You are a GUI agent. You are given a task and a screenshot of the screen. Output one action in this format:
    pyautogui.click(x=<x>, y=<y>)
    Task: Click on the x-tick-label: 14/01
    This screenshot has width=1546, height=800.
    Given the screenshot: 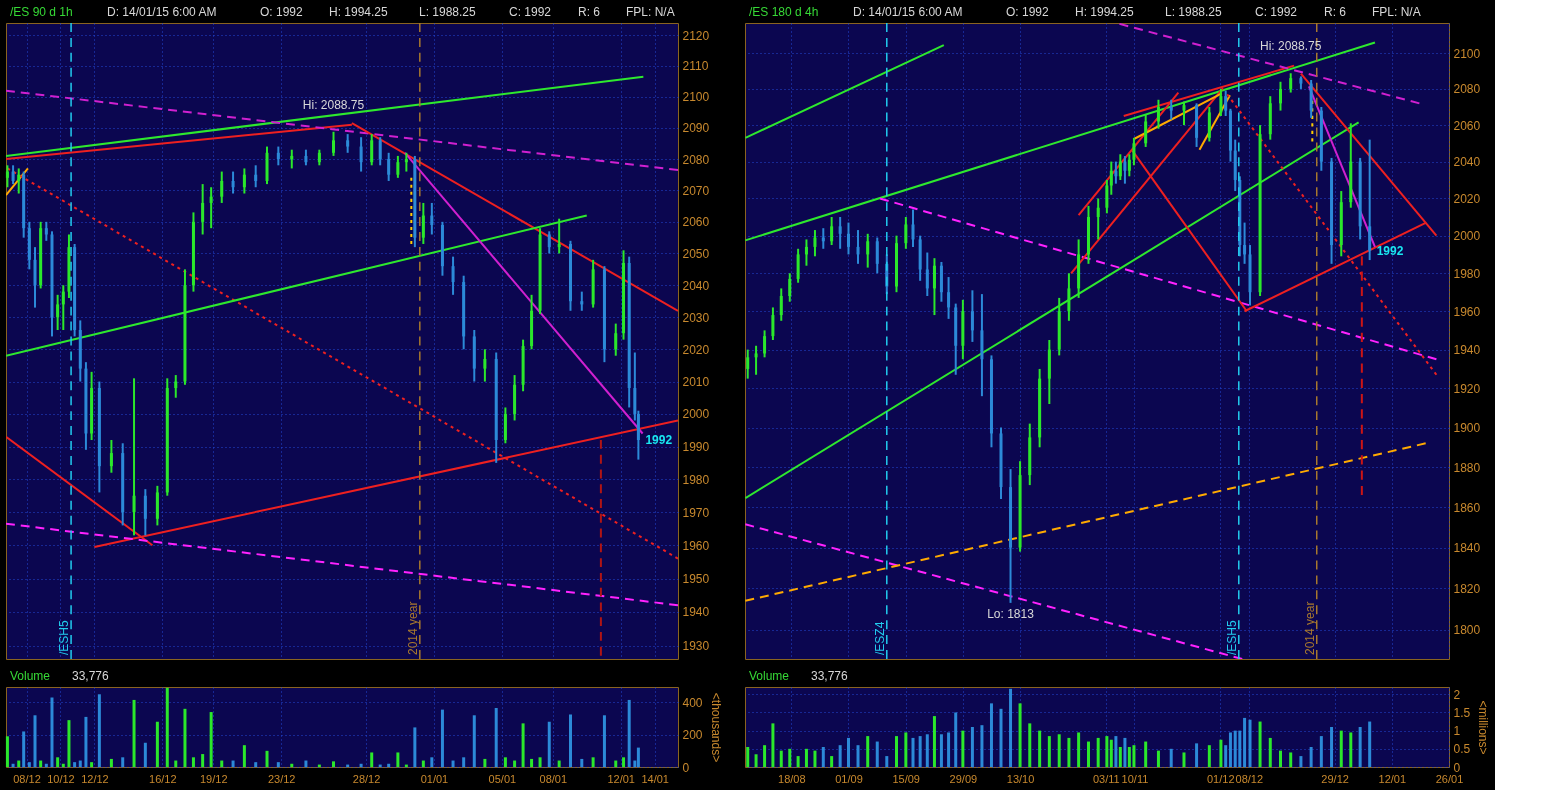 What is the action you would take?
    pyautogui.click(x=655, y=778)
    